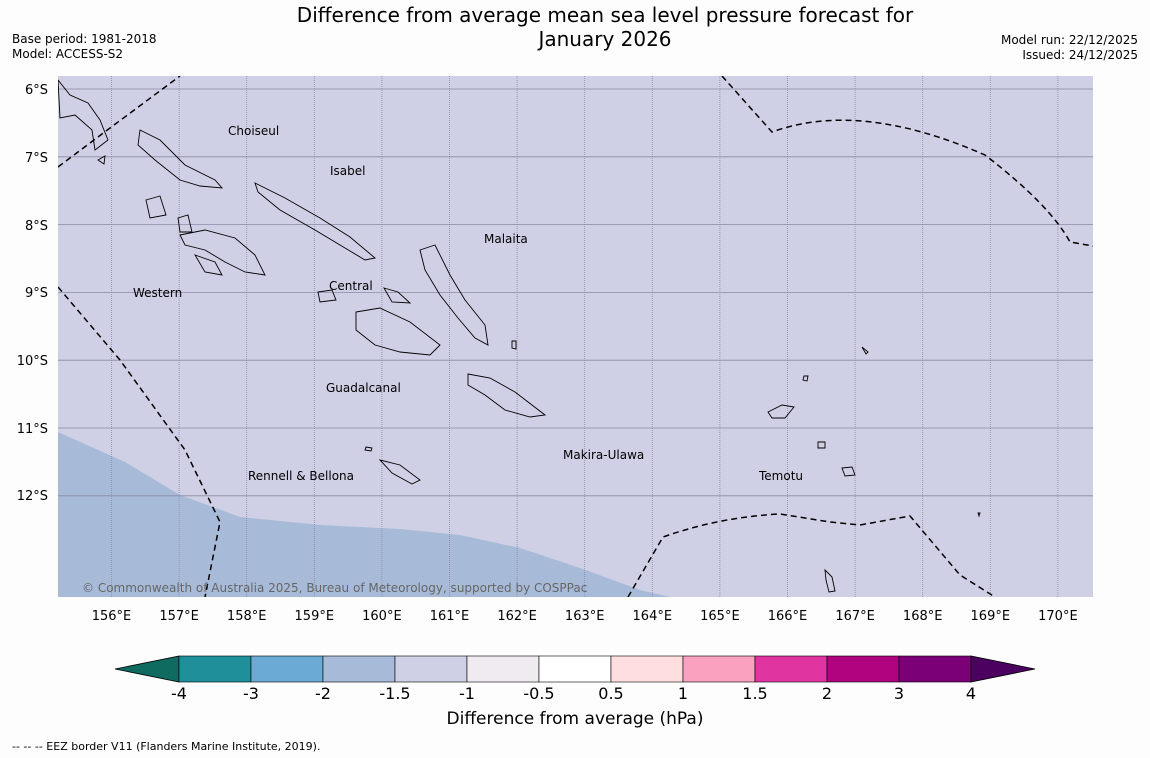 The width and height of the screenshot is (1150, 758). What do you see at coordinates (32, 361) in the screenshot?
I see `lat-label: 10°S` at bounding box center [32, 361].